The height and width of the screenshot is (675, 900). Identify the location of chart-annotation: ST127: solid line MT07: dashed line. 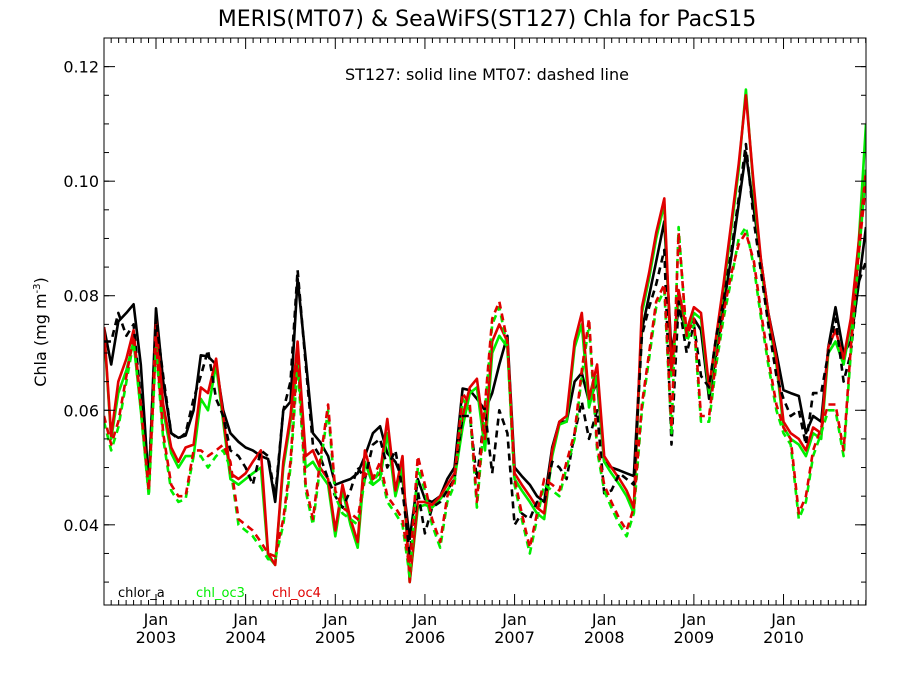
(487, 74).